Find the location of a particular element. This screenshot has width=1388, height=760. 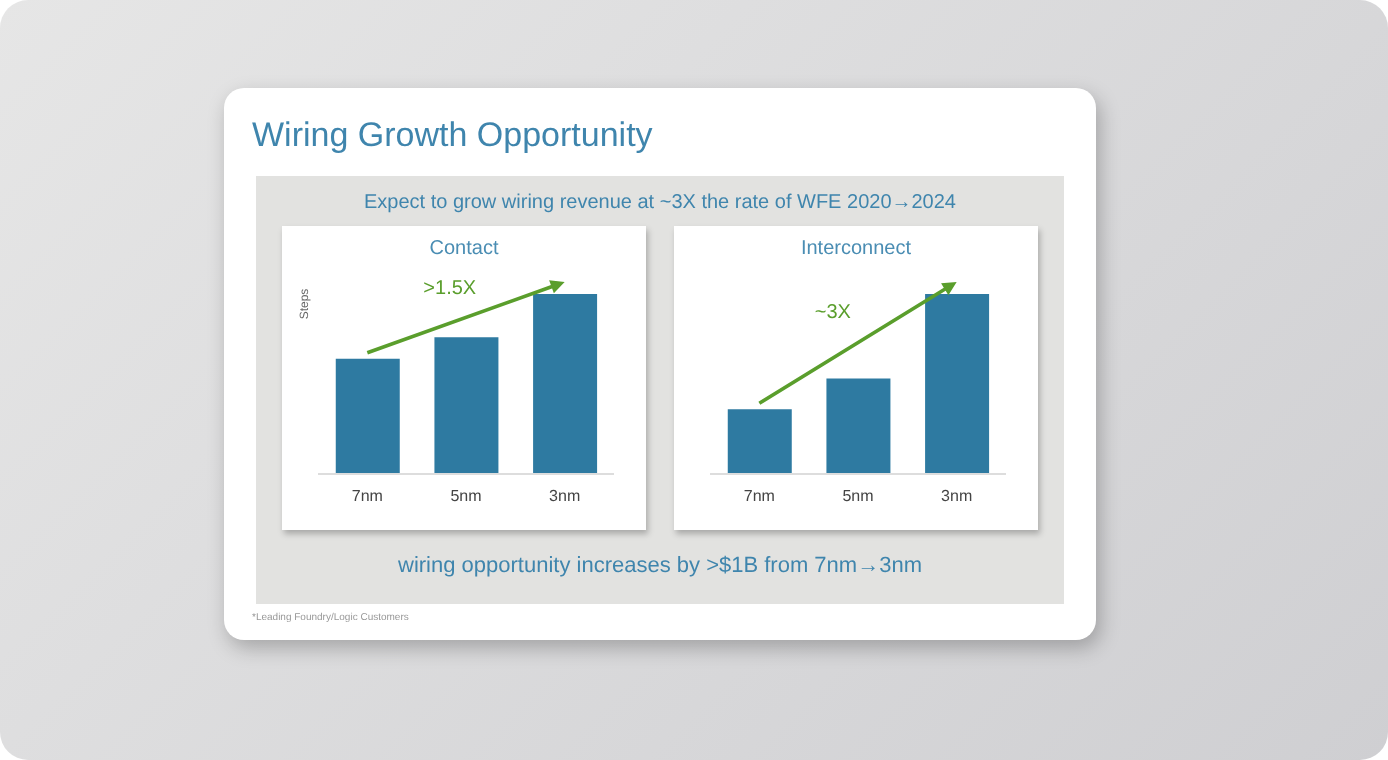

text: wiring opportunity increases by >$1B from 7nm→3nm is located at coordinates (660, 566).